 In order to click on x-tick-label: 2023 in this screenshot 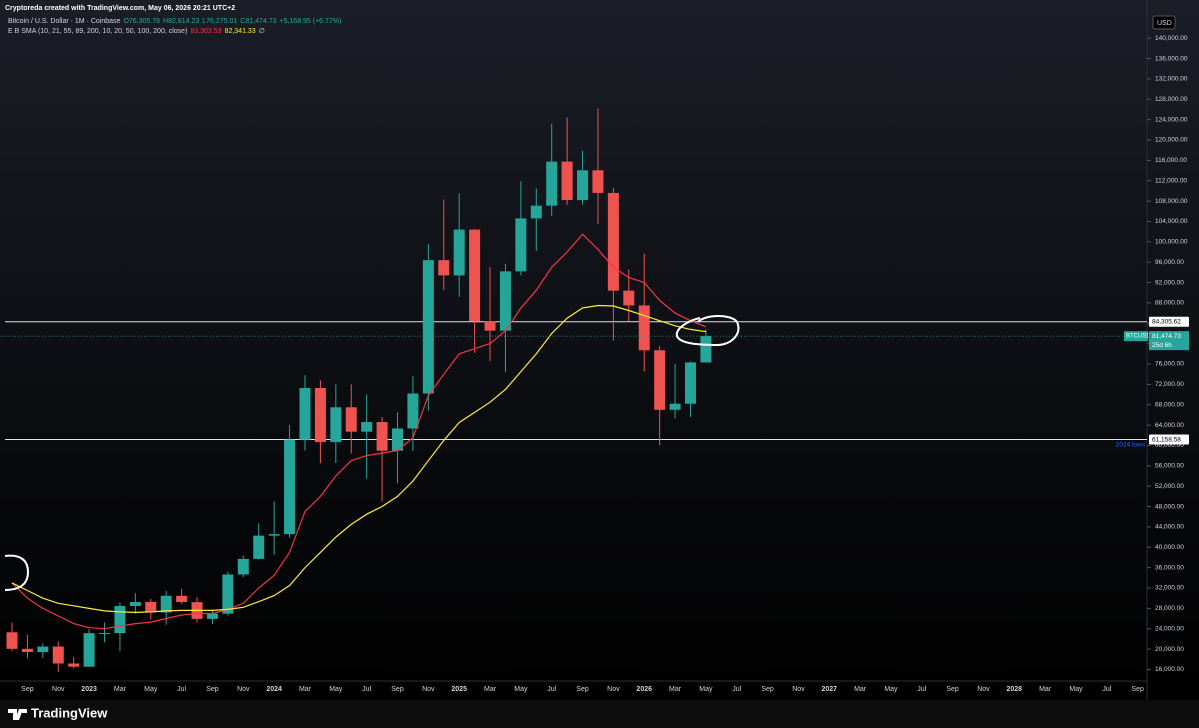, I will do `click(89, 689)`.